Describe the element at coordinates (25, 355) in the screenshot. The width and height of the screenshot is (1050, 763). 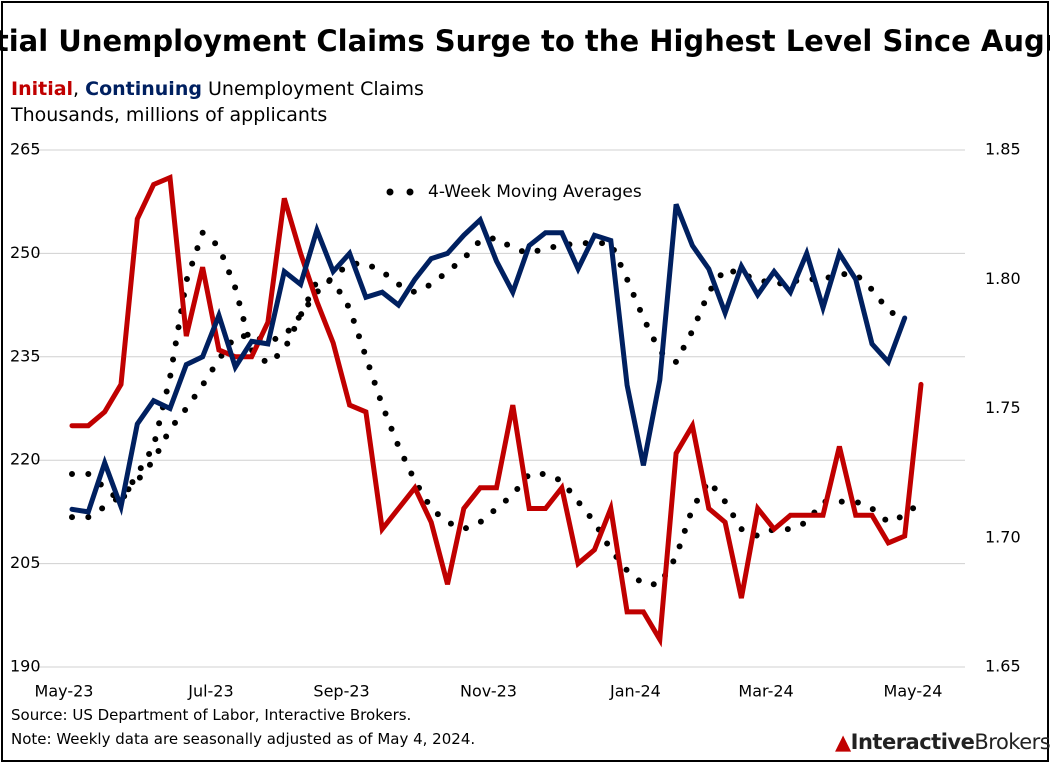
I see `y-tick-label: 235` at that location.